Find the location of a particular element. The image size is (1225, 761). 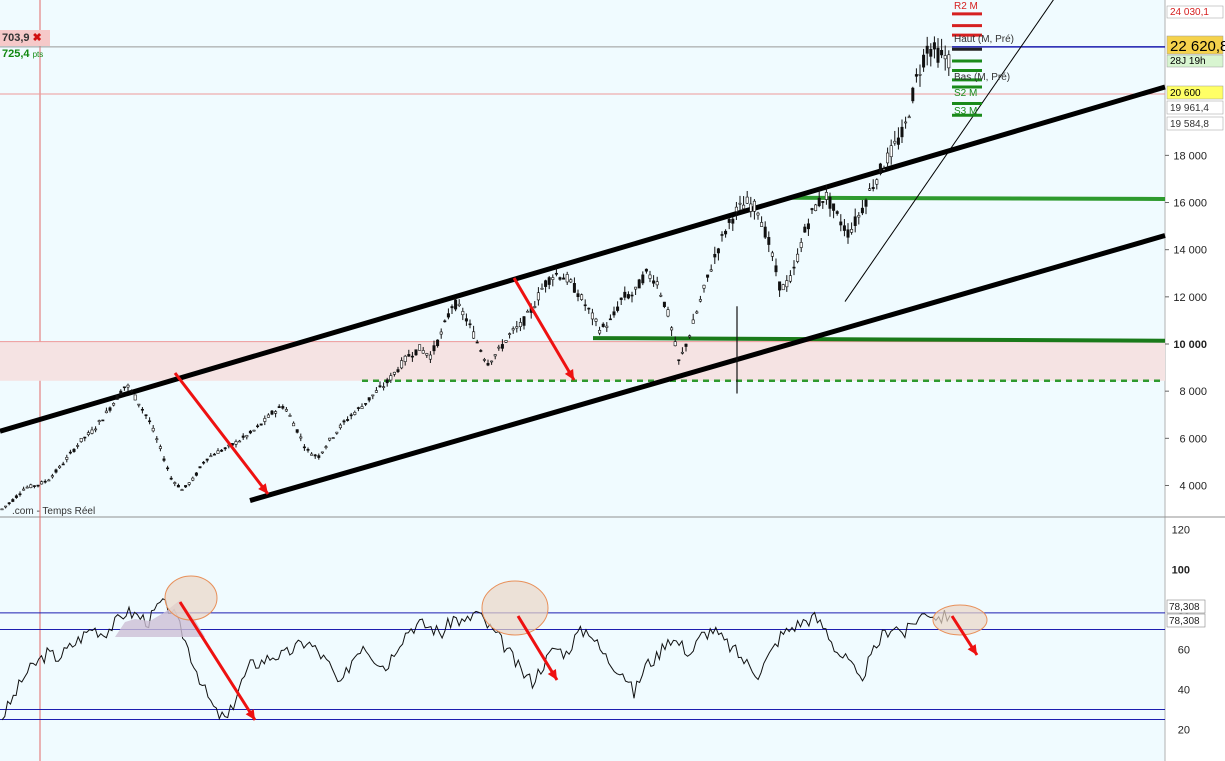

change-badge: 725,4 pts is located at coordinates (37, 54).